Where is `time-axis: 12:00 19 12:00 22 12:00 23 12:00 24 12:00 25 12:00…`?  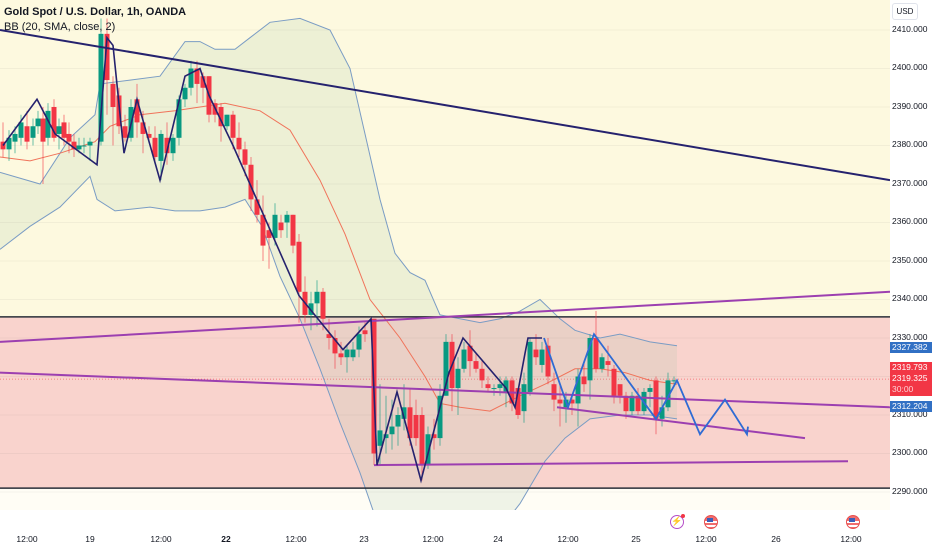
time-axis: 12:00 19 12:00 22 12:00 23 12:00 24 12:00 25 12:00… is located at coordinates (445, 530).